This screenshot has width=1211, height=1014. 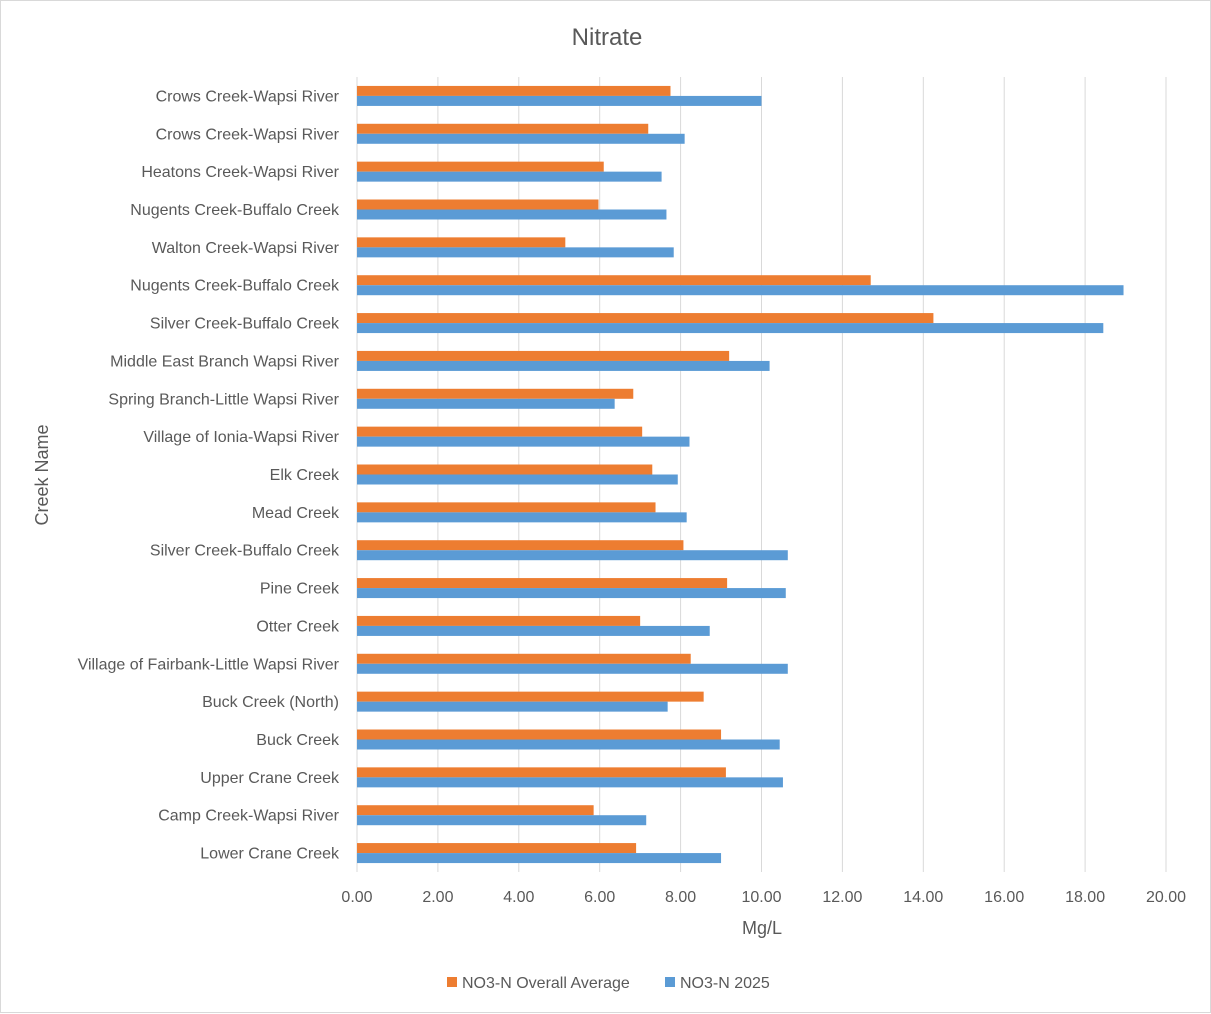 What do you see at coordinates (356, 897) in the screenshot?
I see `x-tick-label: 0.00` at bounding box center [356, 897].